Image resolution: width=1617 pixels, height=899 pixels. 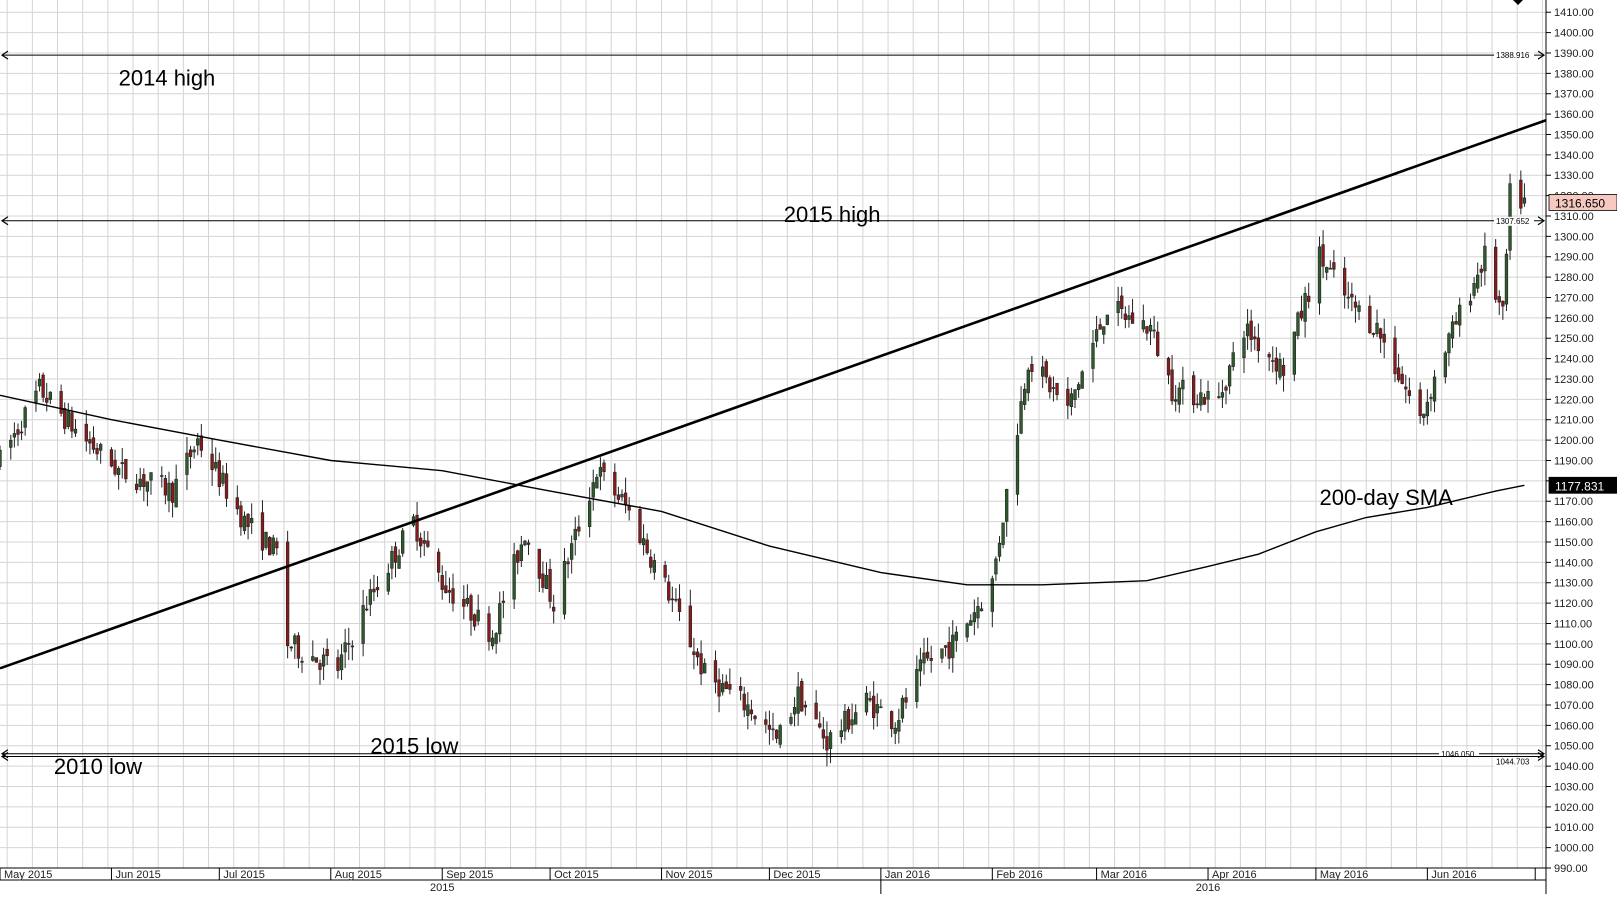 I want to click on annotation: 2015 high, so click(x=832, y=214).